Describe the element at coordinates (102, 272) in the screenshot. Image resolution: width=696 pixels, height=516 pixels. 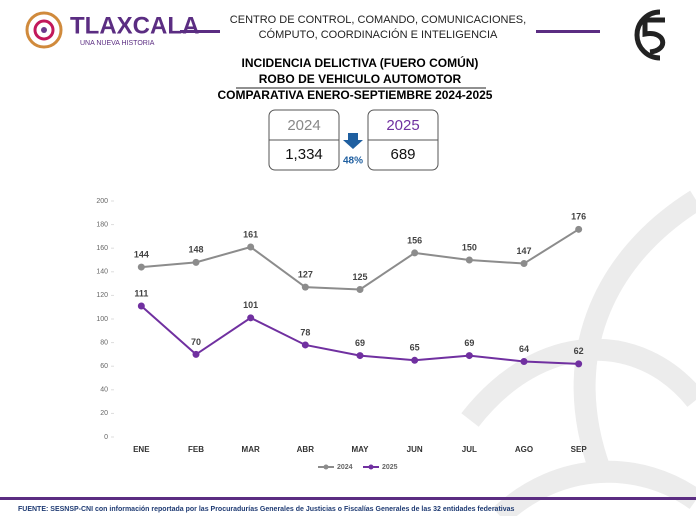
I see `y-tick-label: 140` at that location.